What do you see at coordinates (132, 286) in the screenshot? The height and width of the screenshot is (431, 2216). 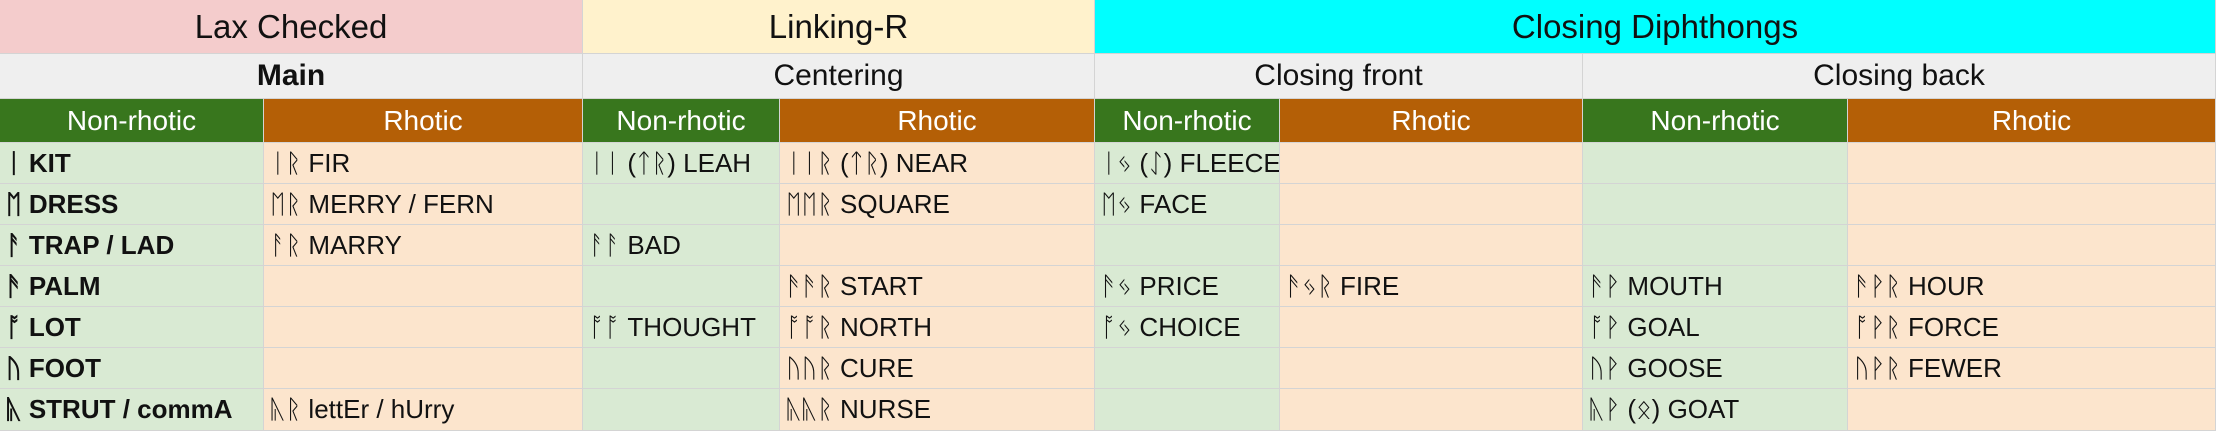 I see `table-cell: ᚫ PALM` at bounding box center [132, 286].